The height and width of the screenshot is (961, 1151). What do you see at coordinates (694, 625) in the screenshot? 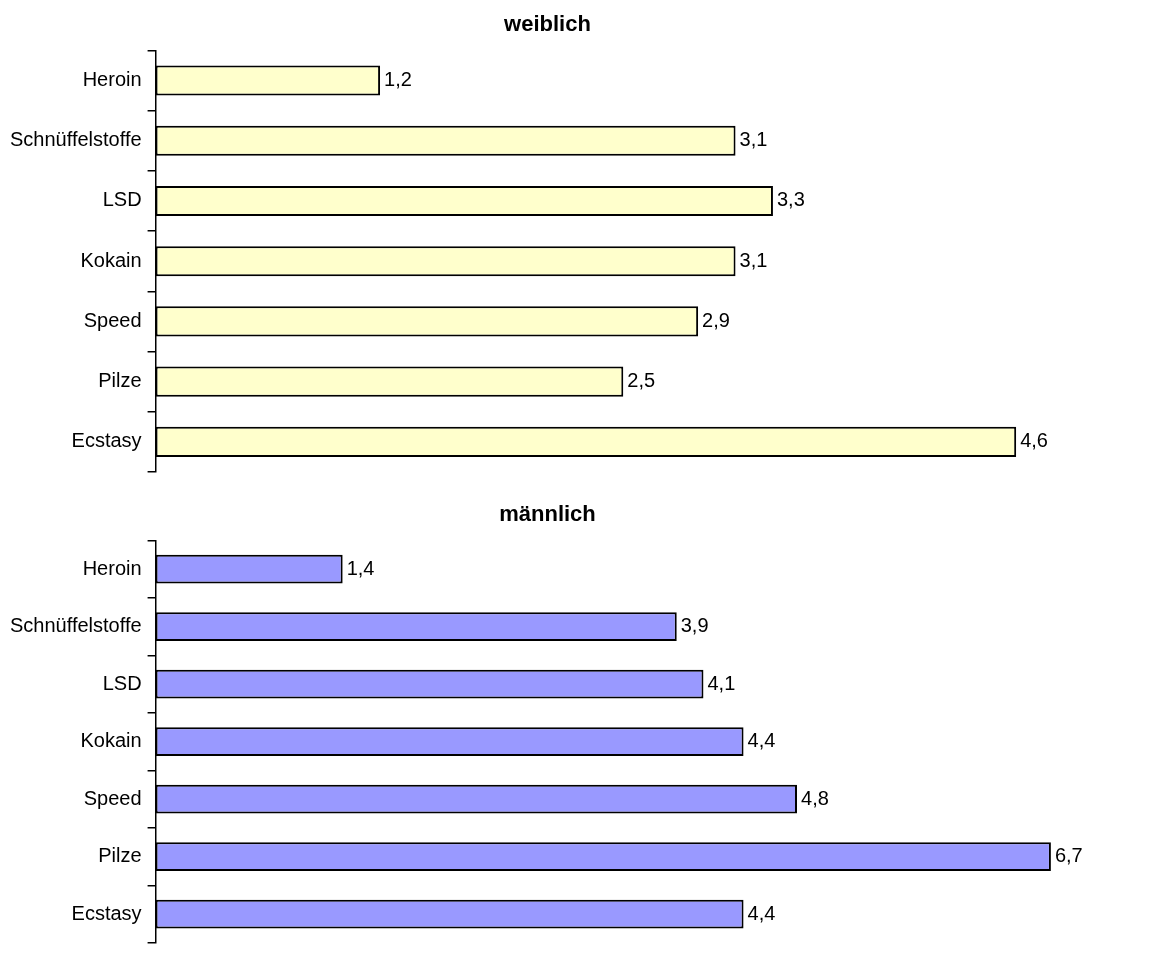
I see `data-label: 3,9` at bounding box center [694, 625].